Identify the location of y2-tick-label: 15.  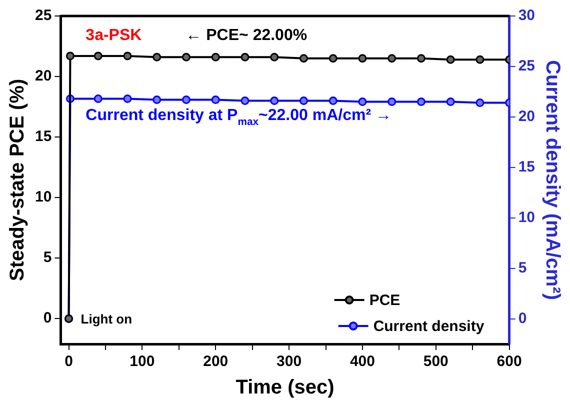
(527, 167).